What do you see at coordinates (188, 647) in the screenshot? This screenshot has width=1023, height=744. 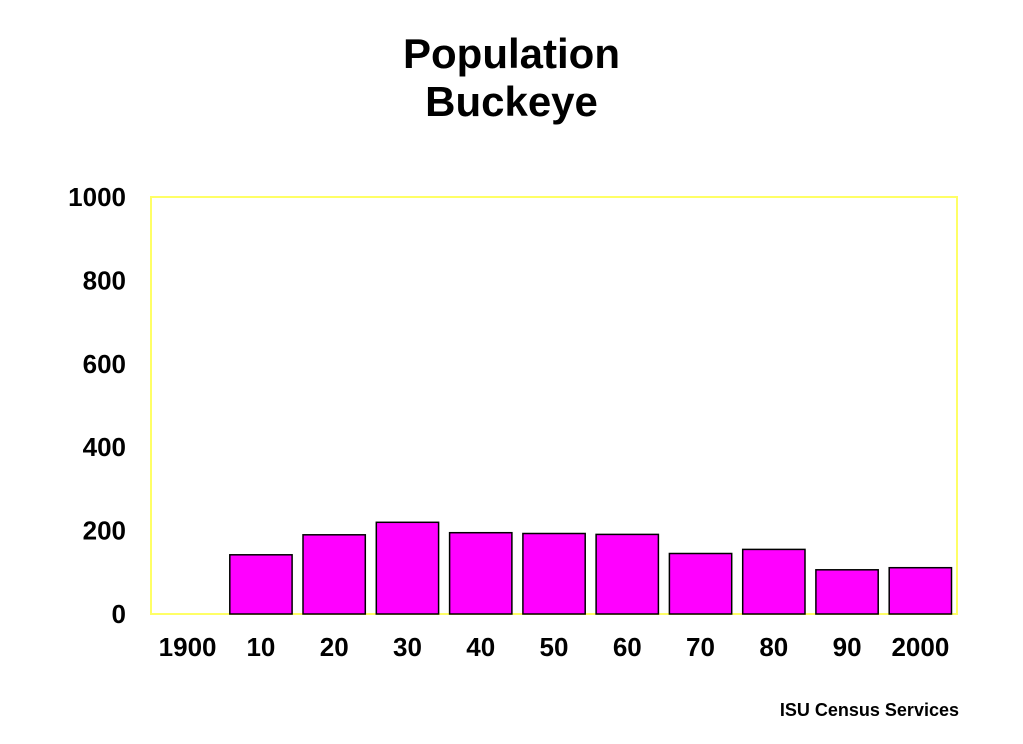 I see `x-tick-label: 1900` at bounding box center [188, 647].